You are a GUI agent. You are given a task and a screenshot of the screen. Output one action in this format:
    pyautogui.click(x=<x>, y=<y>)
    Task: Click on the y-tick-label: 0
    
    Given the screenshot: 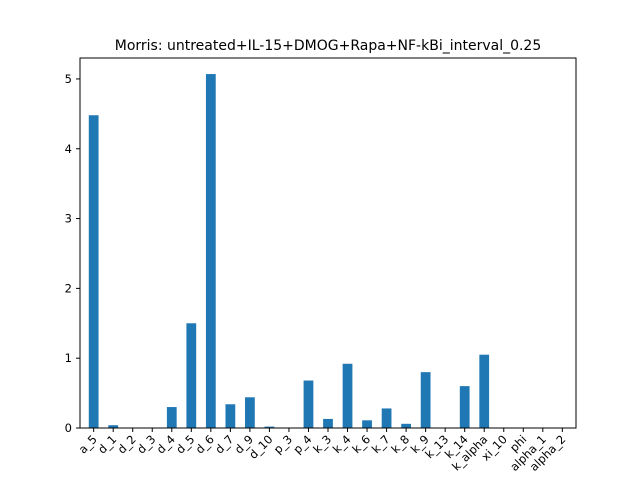 What is the action you would take?
    pyautogui.click(x=68, y=428)
    